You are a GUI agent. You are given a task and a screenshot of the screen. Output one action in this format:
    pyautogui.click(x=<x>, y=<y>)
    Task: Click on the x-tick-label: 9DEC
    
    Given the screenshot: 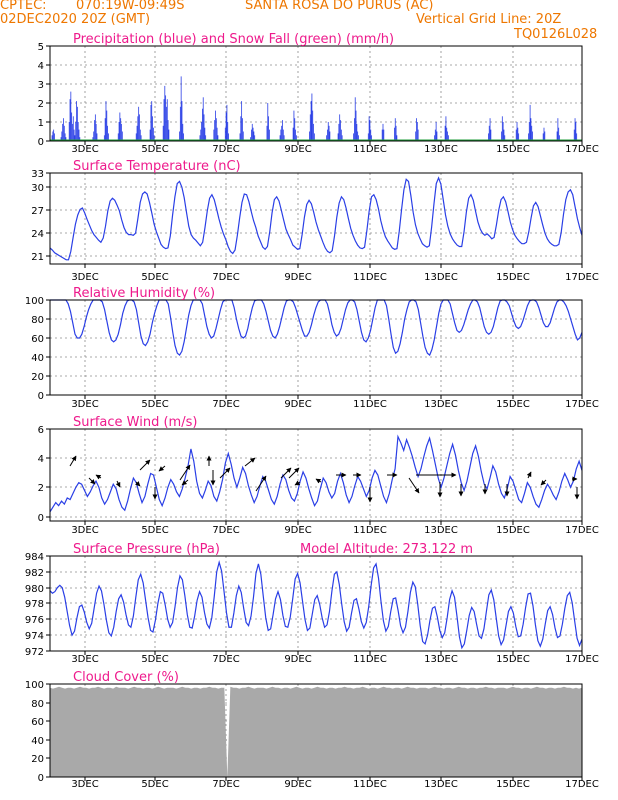 What is the action you would take?
    pyautogui.click(x=297, y=149)
    